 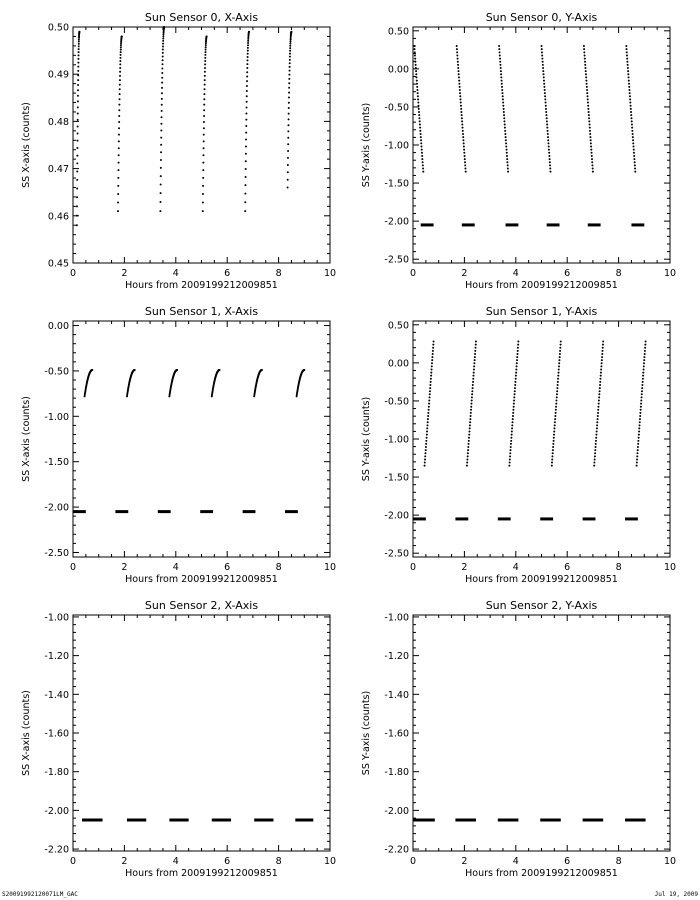 I want to click on x-tick-label: 6, so click(x=227, y=567).